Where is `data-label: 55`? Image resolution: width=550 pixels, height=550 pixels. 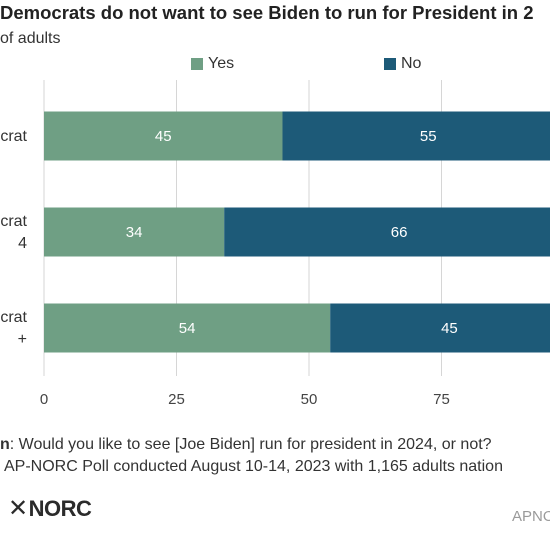 data-label: 55 is located at coordinates (428, 136).